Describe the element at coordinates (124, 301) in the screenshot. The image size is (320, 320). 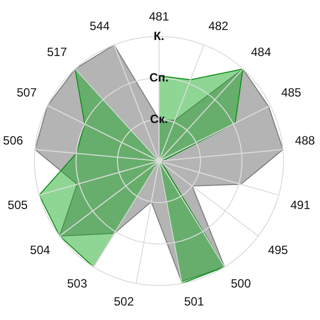
I see `spoke-label: 502` at that location.